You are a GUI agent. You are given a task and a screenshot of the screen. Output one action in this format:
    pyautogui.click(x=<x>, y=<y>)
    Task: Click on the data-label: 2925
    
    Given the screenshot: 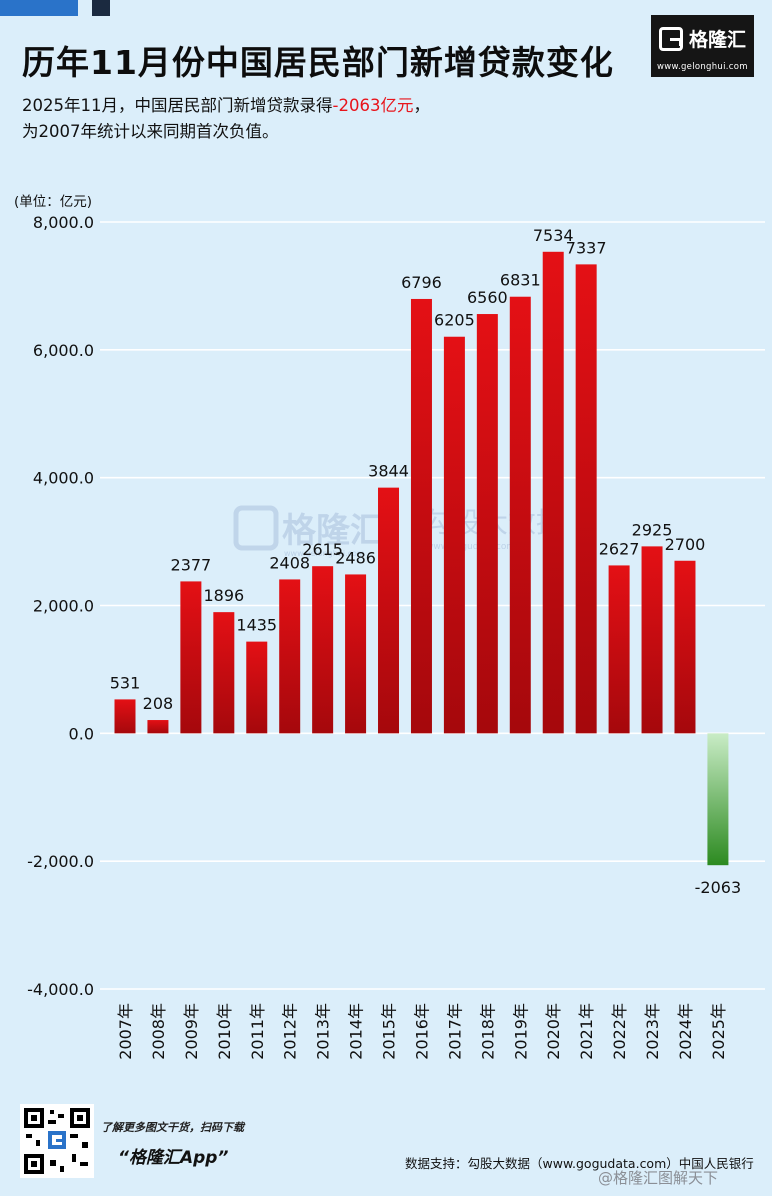 What is the action you would take?
    pyautogui.click(x=652, y=529)
    